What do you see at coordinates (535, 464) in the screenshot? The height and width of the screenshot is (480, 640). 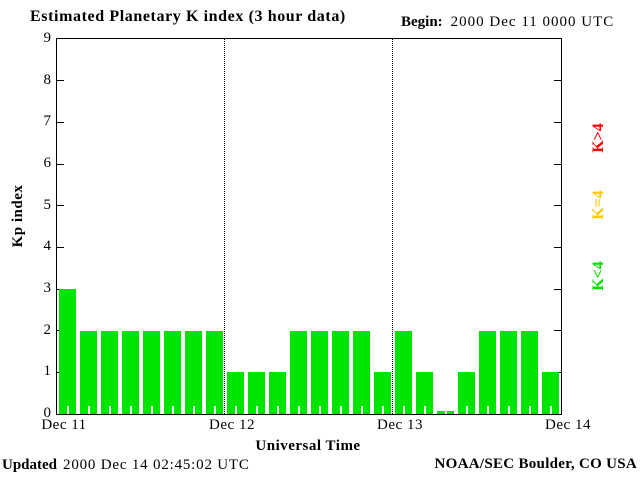 I see `credit-text: NOAA/SEC Boulder, CO USA` at bounding box center [535, 464].